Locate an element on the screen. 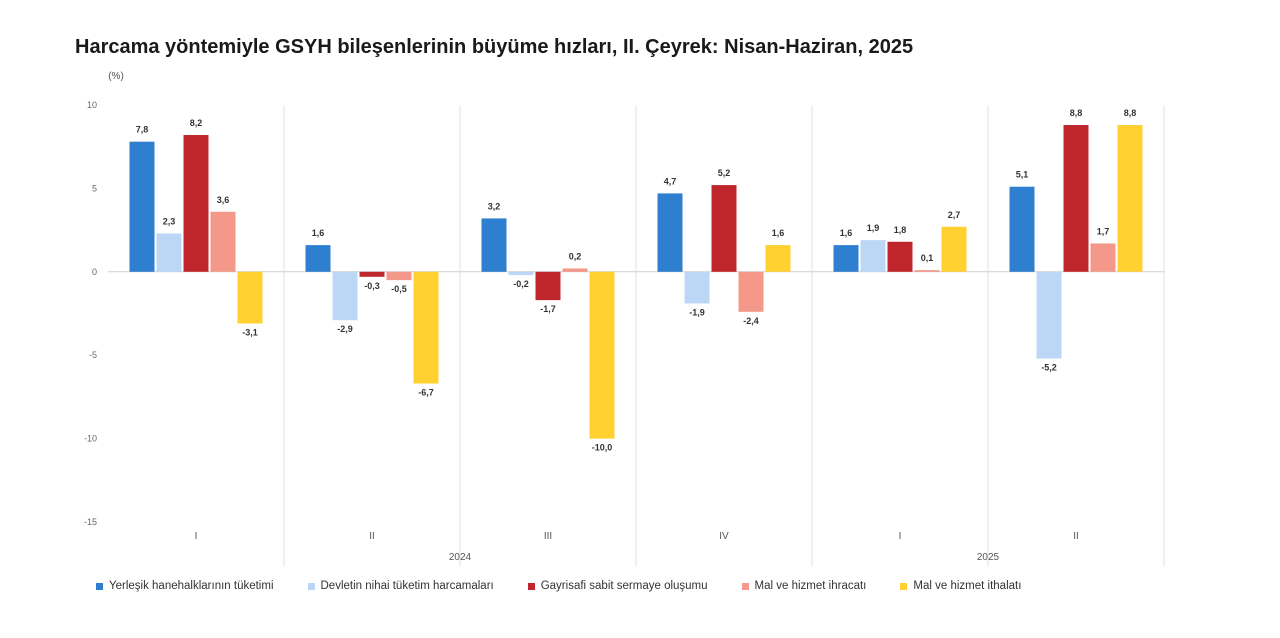 This screenshot has height=638, width=1280. y-tick-label: -15 is located at coordinates (90, 522).